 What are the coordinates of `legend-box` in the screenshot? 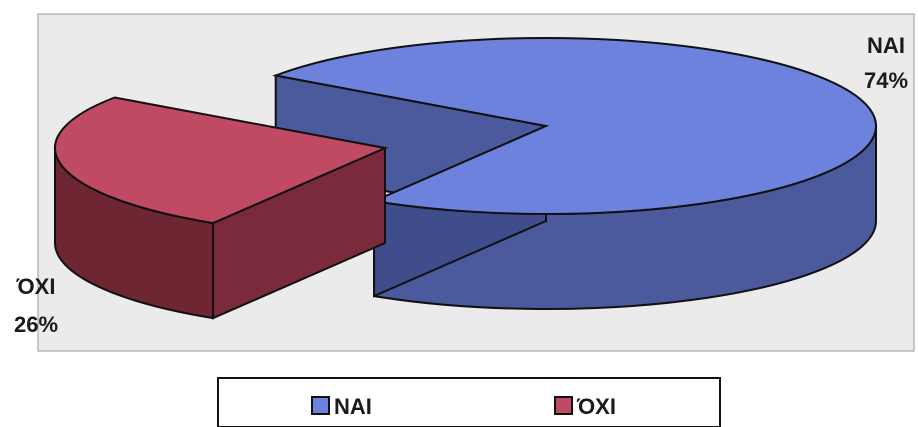 It's located at (469, 402).